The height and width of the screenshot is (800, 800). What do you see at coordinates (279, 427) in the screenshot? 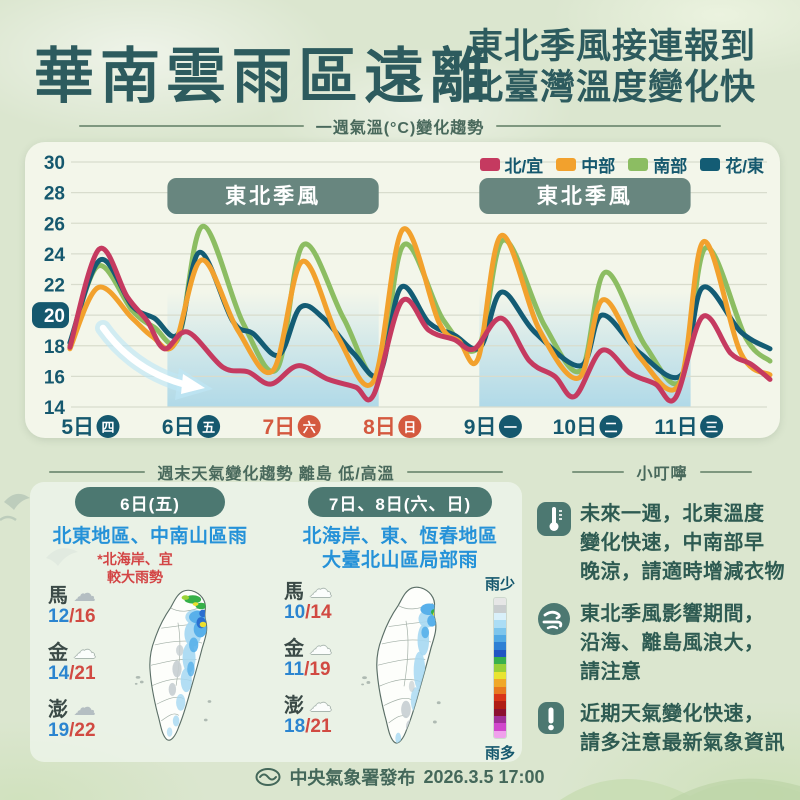
I see `svg-text: 7日` at bounding box center [279, 427].